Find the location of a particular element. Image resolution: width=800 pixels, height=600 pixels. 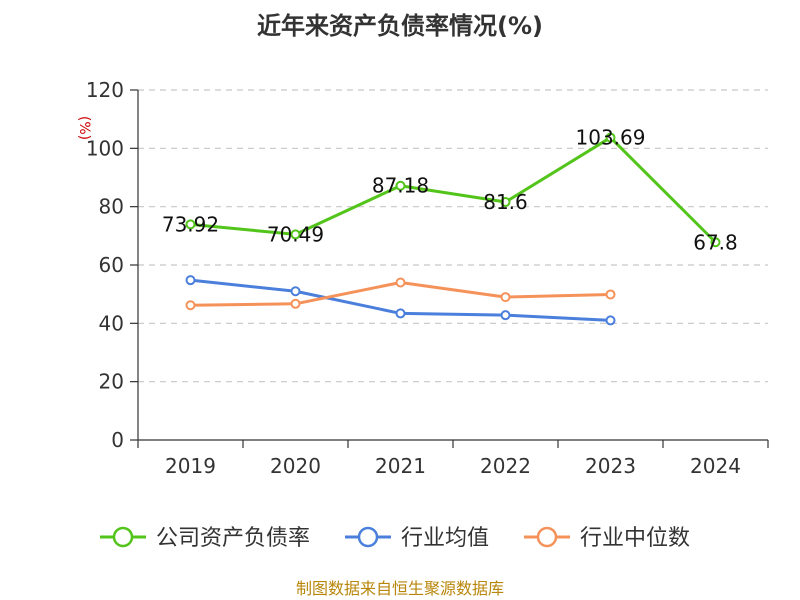

x-tick-label: 2021 is located at coordinates (400, 466).